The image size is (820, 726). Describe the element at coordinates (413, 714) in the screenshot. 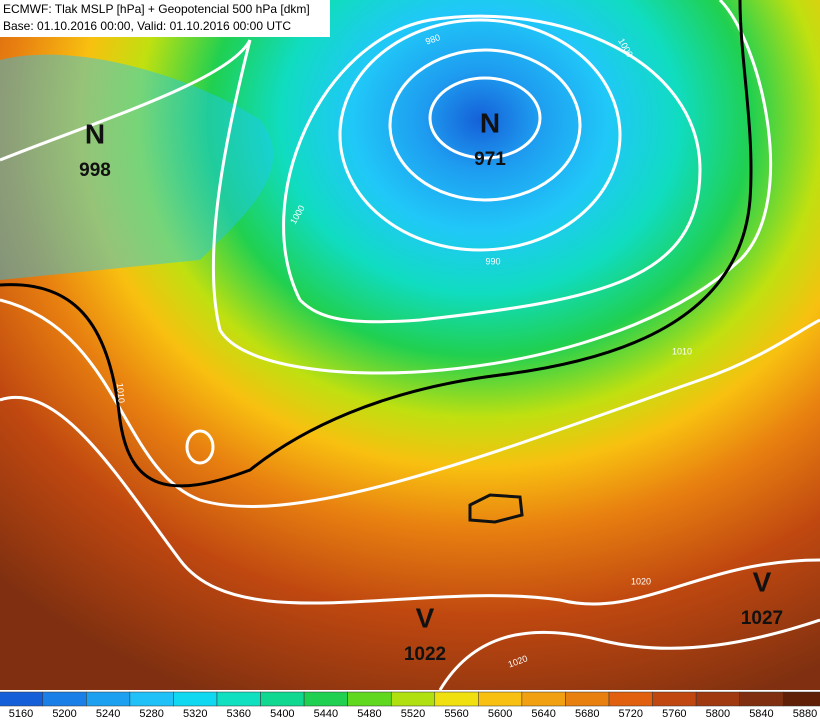

I see `colorbar-label: 5520` at that location.